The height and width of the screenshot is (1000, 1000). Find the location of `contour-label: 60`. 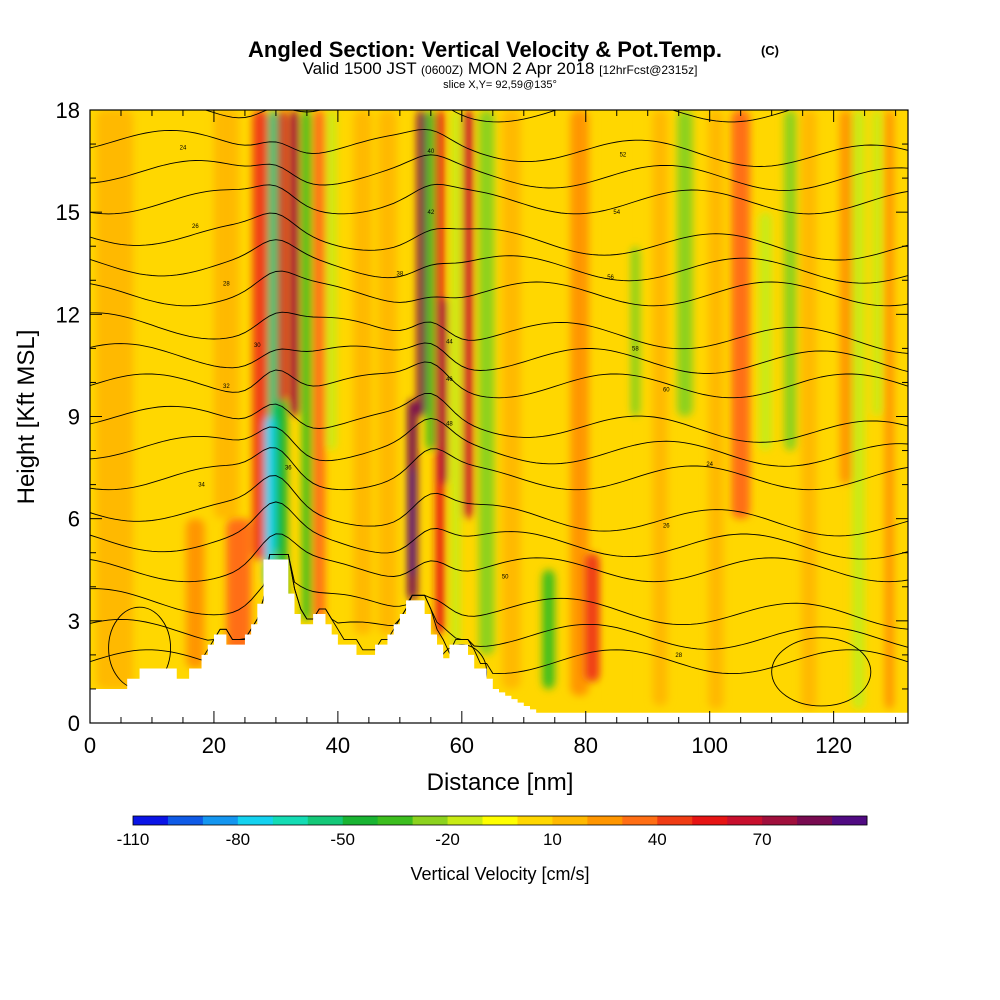

contour-label: 60 is located at coordinates (666, 390).